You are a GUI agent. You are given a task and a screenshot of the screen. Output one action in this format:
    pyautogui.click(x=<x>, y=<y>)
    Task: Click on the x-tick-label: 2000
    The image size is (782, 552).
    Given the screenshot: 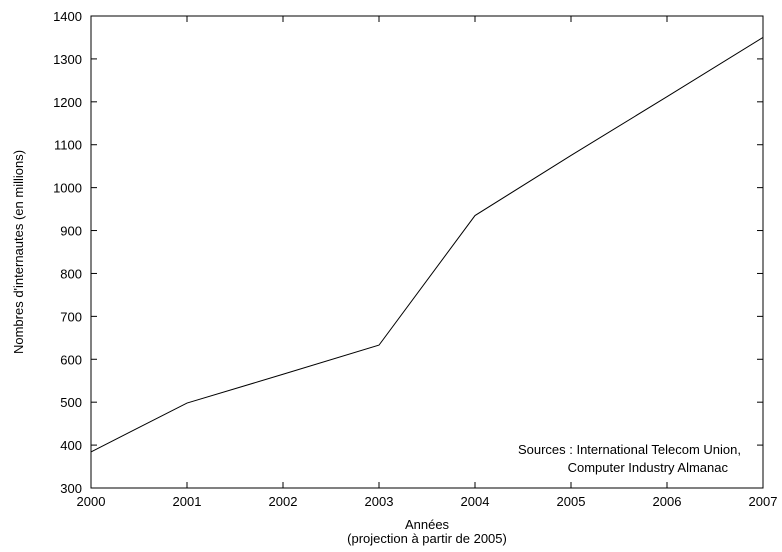 What is the action you would take?
    pyautogui.click(x=91, y=501)
    